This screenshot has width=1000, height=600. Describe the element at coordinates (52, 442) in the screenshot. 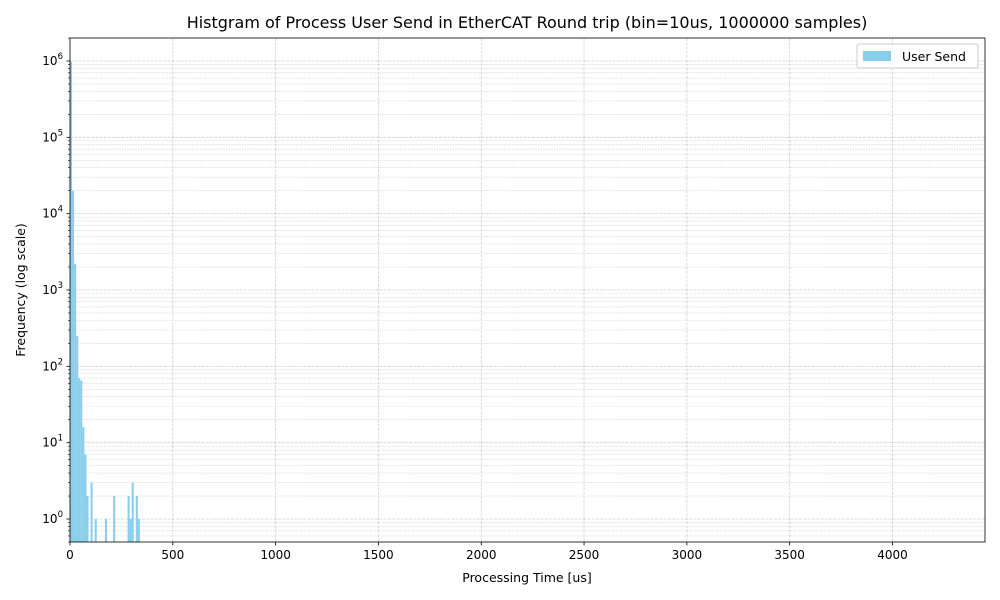

I see `y-tick-label: 10¹` at that location.